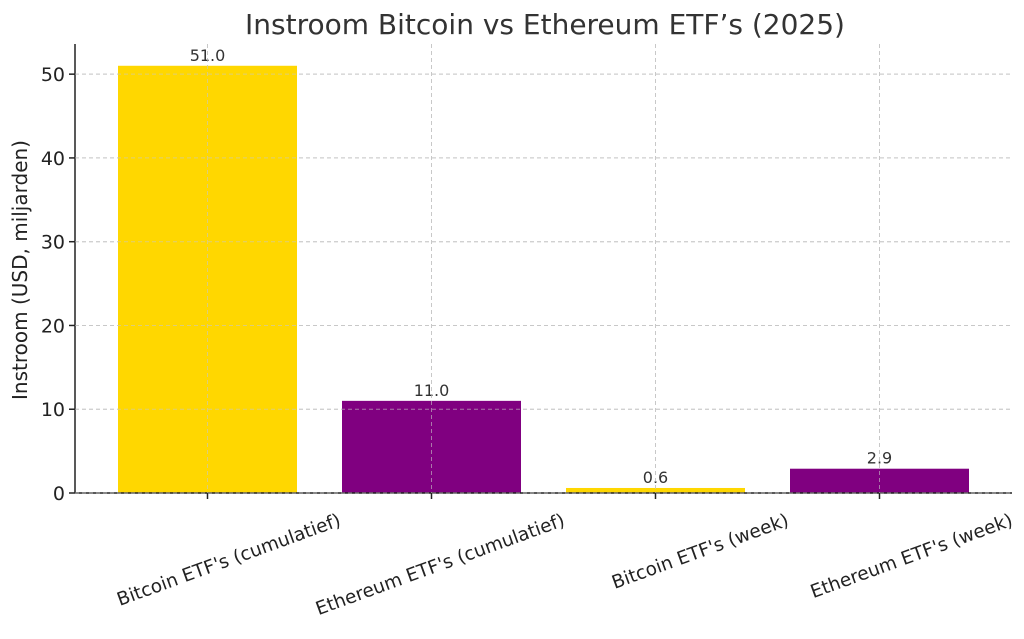  Describe the element at coordinates (228, 560) in the screenshot. I see `x-tick-label: Bitcoin ETF's (cumulatief)` at that location.